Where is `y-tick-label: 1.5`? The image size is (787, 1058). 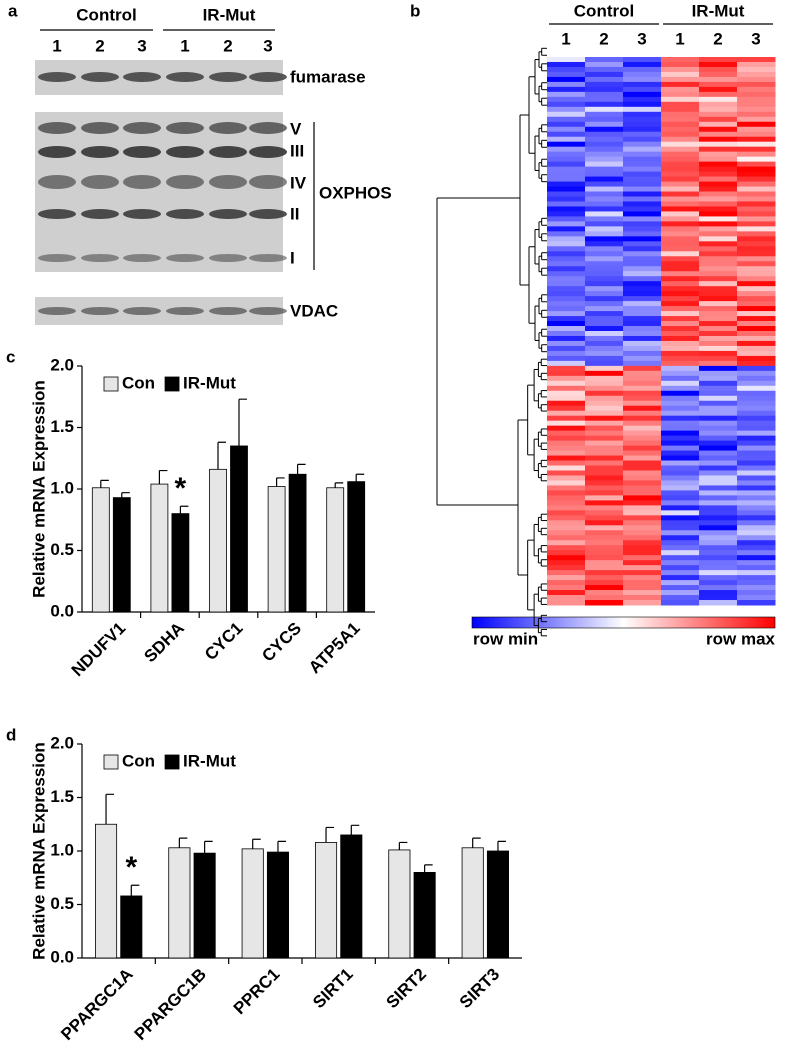 y-tick-label: 1.5 is located at coordinates (62, 426).